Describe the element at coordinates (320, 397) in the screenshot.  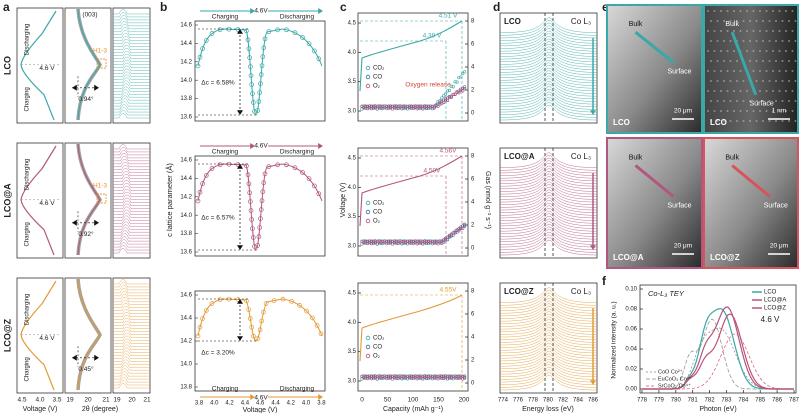
I see `arrow-head` at that location.